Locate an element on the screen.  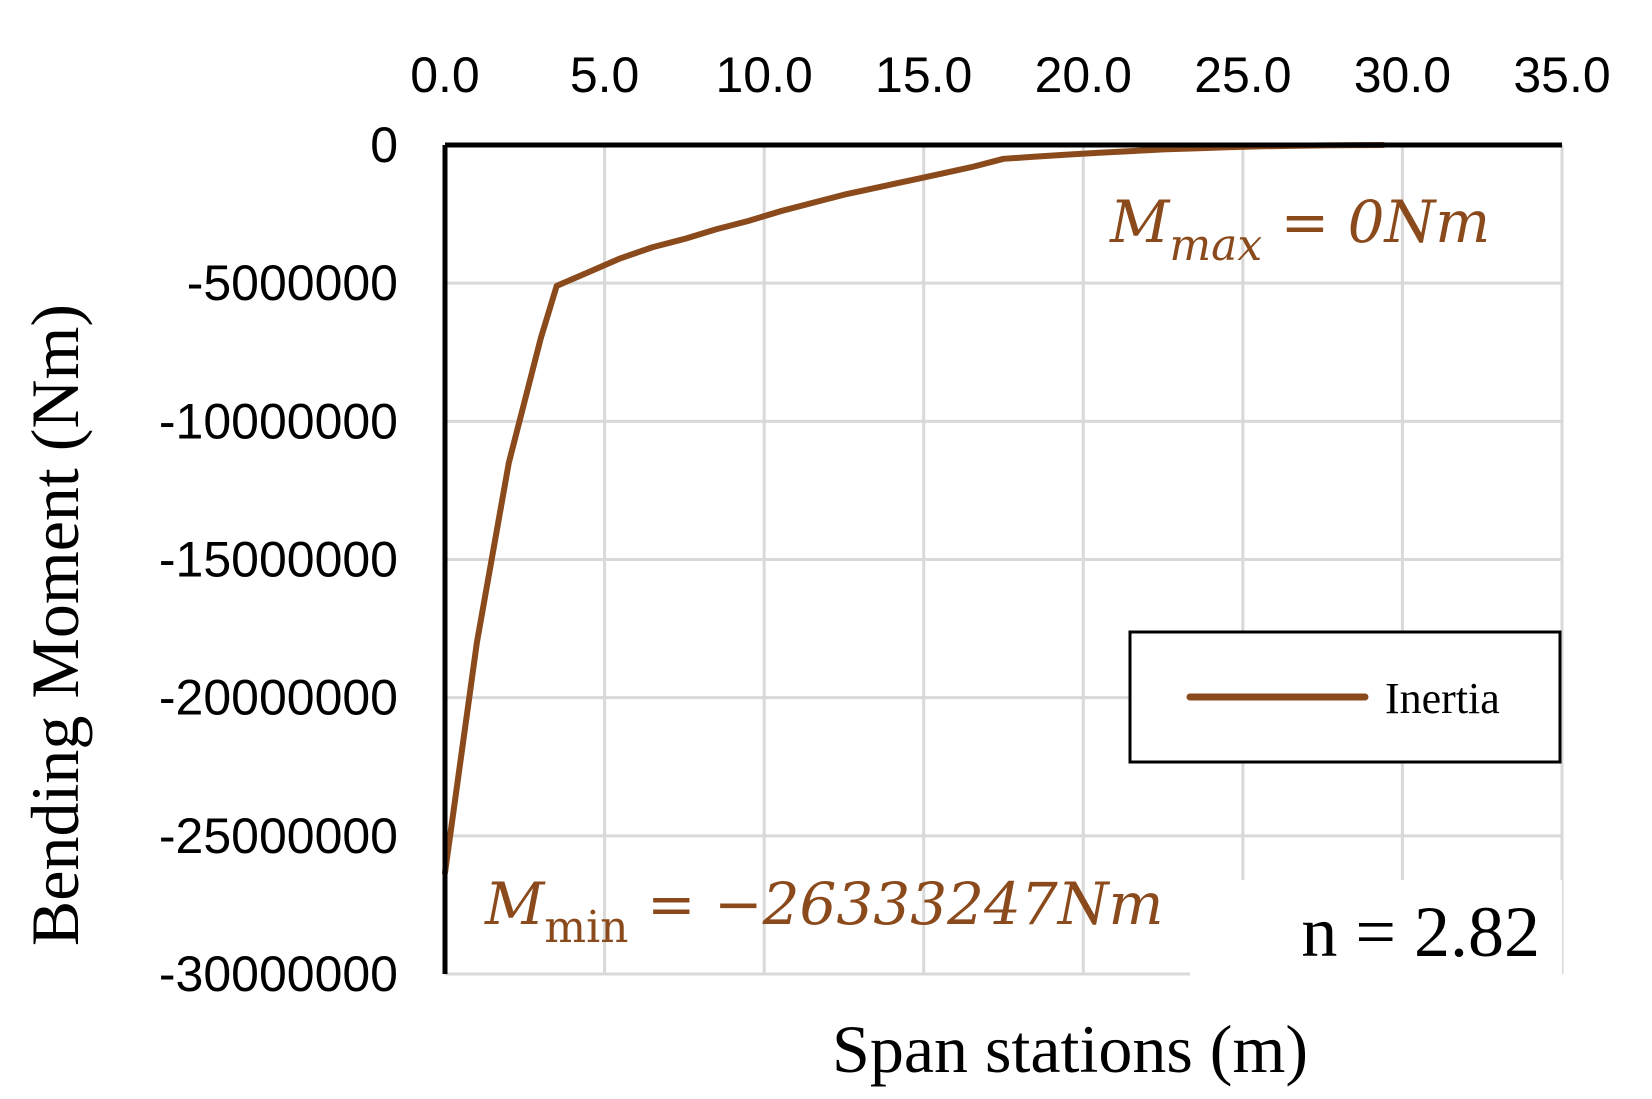
mmax-value: = 0Nm is located at coordinates (1376, 222).